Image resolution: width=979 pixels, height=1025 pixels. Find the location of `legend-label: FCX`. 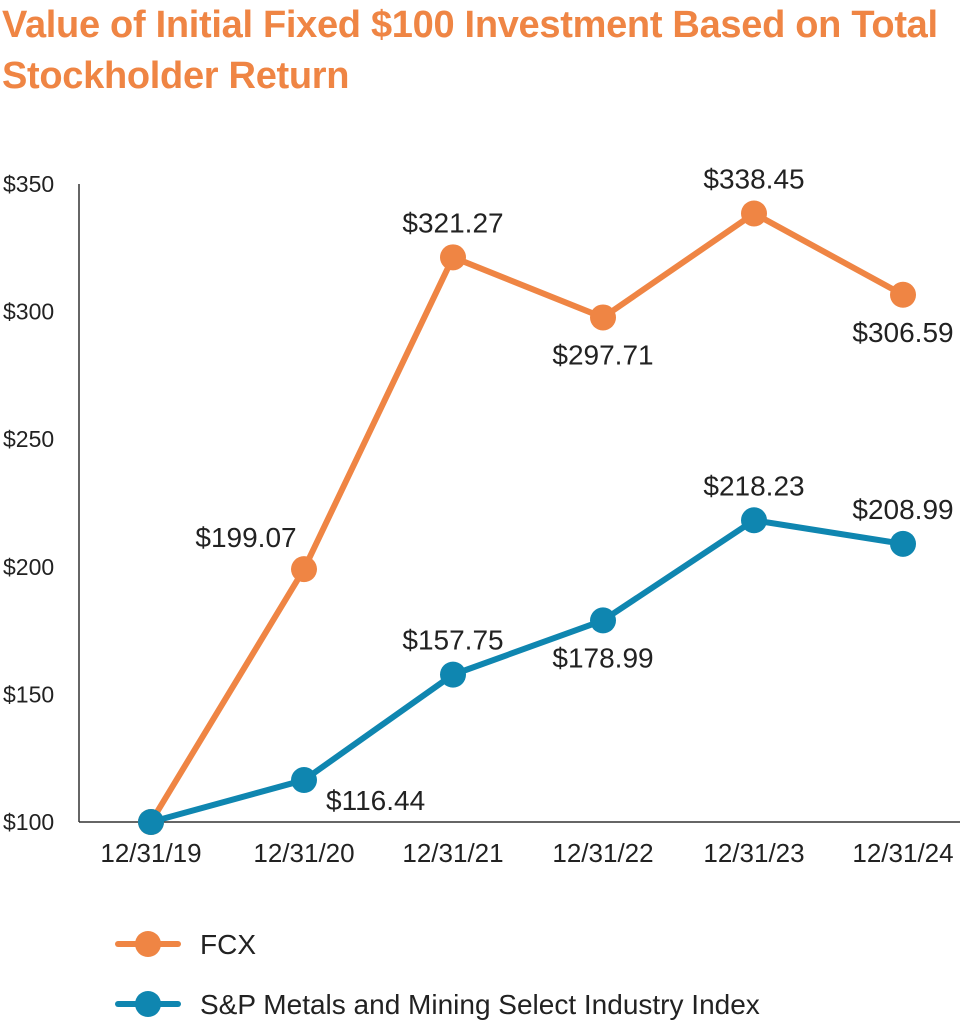

legend-label: FCX is located at coordinates (228, 944).